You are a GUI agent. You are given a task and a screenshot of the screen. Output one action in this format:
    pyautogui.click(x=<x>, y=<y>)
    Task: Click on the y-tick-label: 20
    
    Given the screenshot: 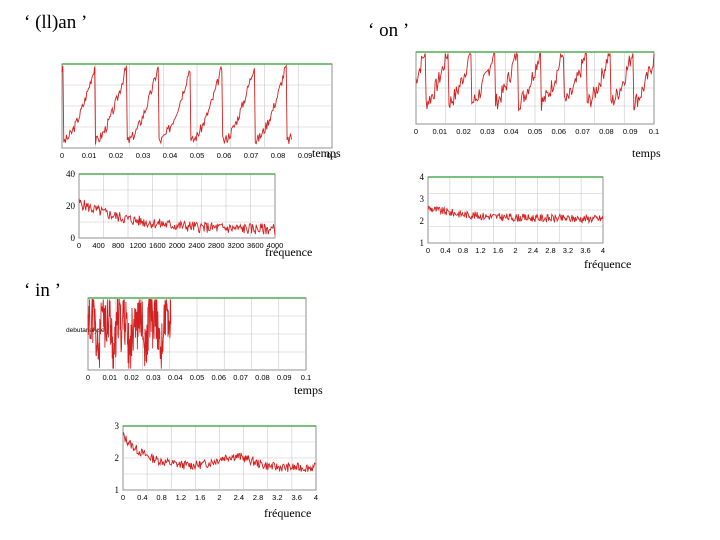 What is the action you would take?
    pyautogui.click(x=71, y=206)
    